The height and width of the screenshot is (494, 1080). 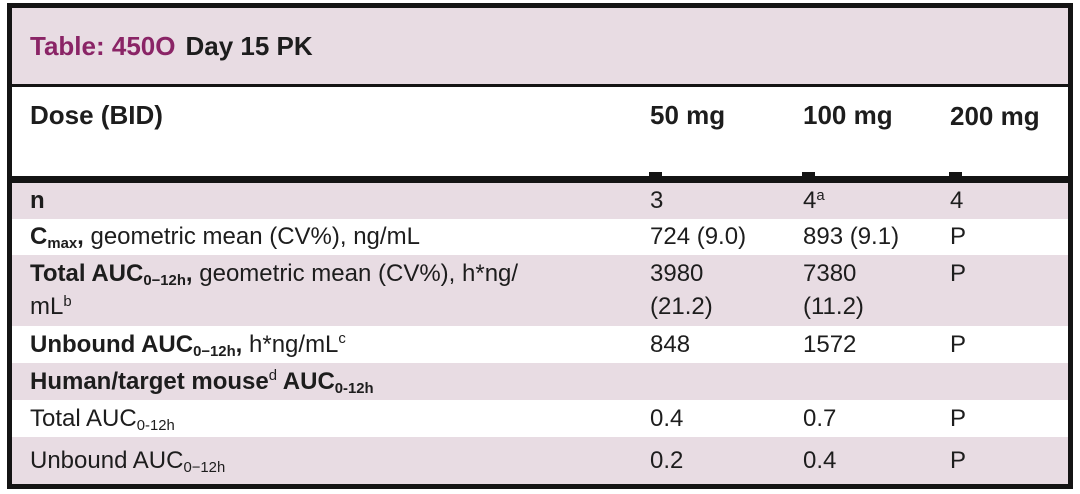 I want to click on table-row-unbound-auc: Unbound AUC0−12h, h*ng/mLc 848 1572 P, so click(x=540, y=344).